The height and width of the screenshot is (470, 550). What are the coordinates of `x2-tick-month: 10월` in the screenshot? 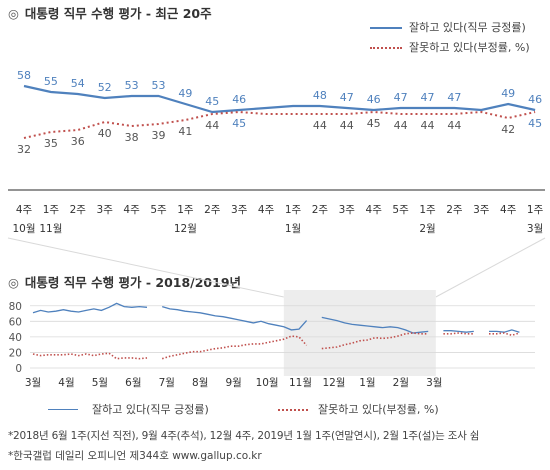 It's located at (267, 383).